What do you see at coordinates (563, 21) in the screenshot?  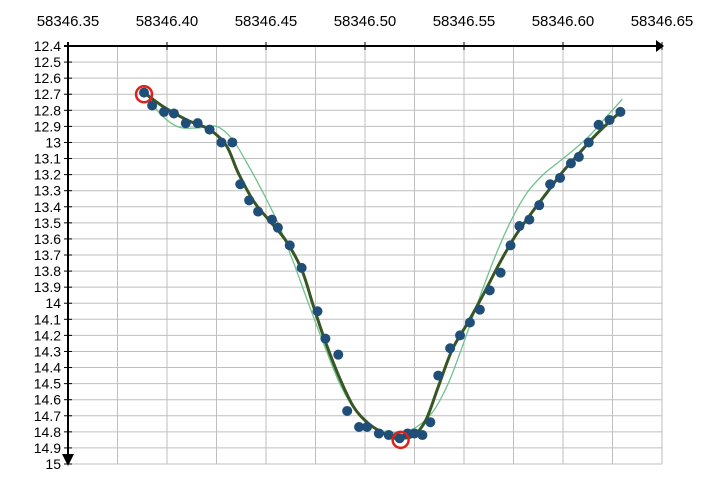 I see `x-tick-label: 58346.60` at bounding box center [563, 21].